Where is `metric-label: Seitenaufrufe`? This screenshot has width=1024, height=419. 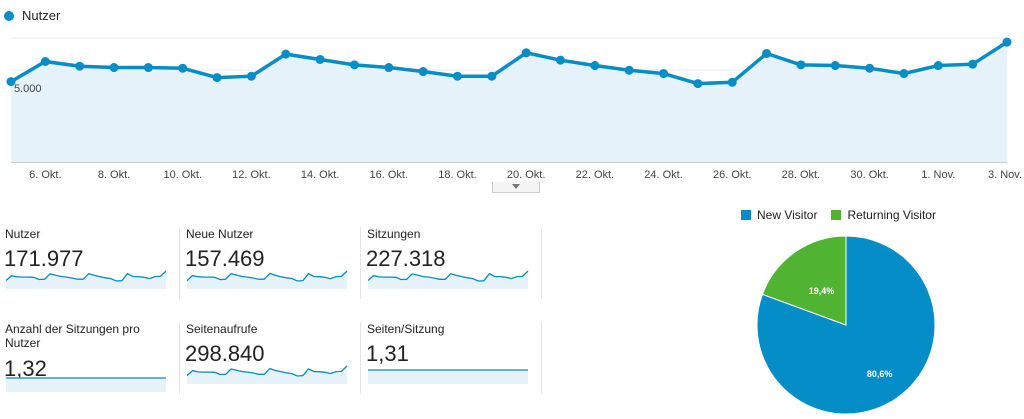 metric-label: Seitenaufrufe is located at coordinates (222, 329).